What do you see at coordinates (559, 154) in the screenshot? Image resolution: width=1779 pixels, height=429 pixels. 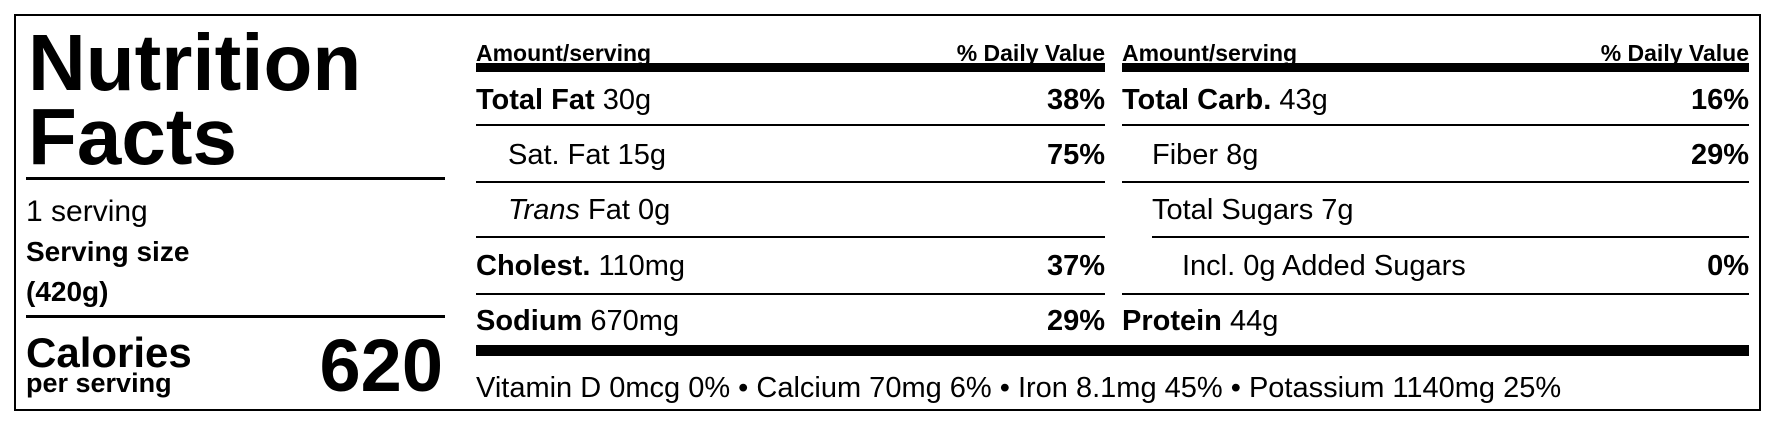 I see `nutrient-name: Sat. Fat` at bounding box center [559, 154].